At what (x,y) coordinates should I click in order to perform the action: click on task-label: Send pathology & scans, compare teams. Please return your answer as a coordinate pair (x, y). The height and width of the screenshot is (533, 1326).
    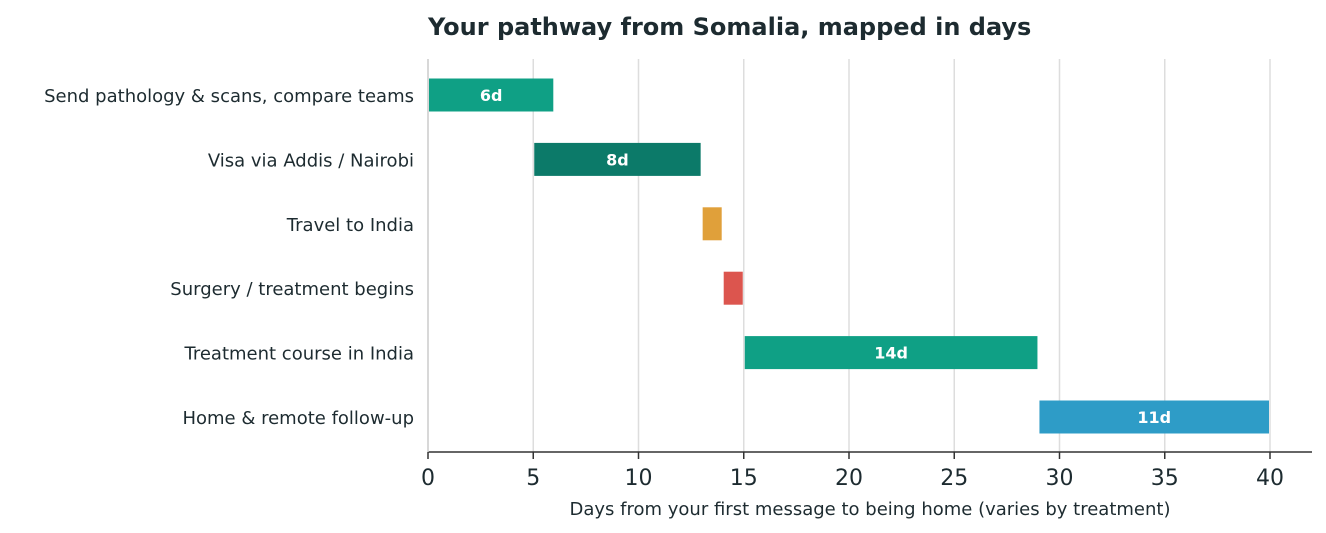
    Looking at the image, I should click on (229, 96).